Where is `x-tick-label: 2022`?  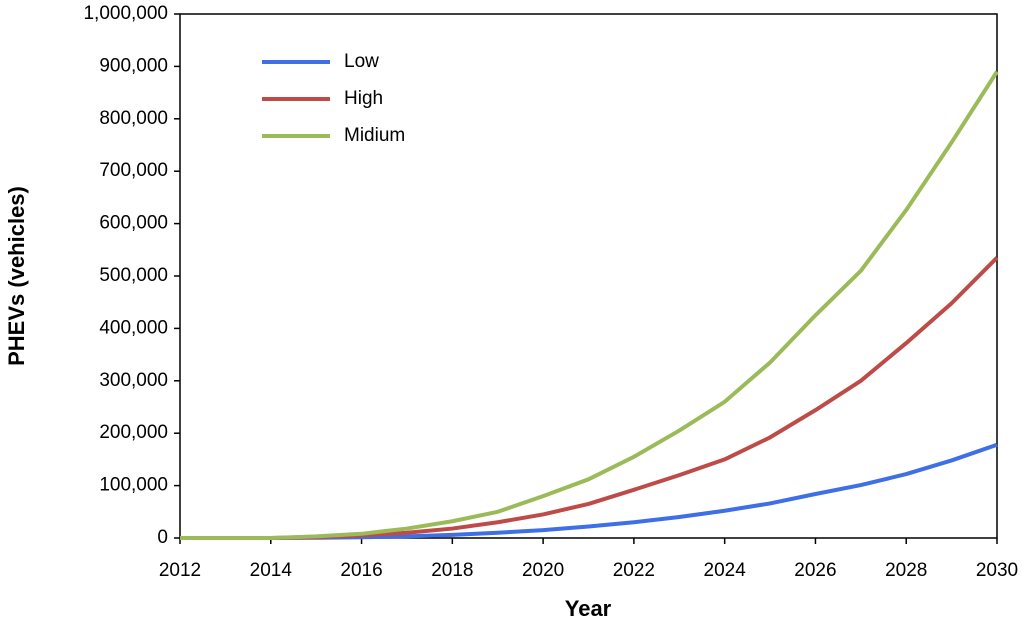
x-tick-label: 2022 is located at coordinates (634, 570).